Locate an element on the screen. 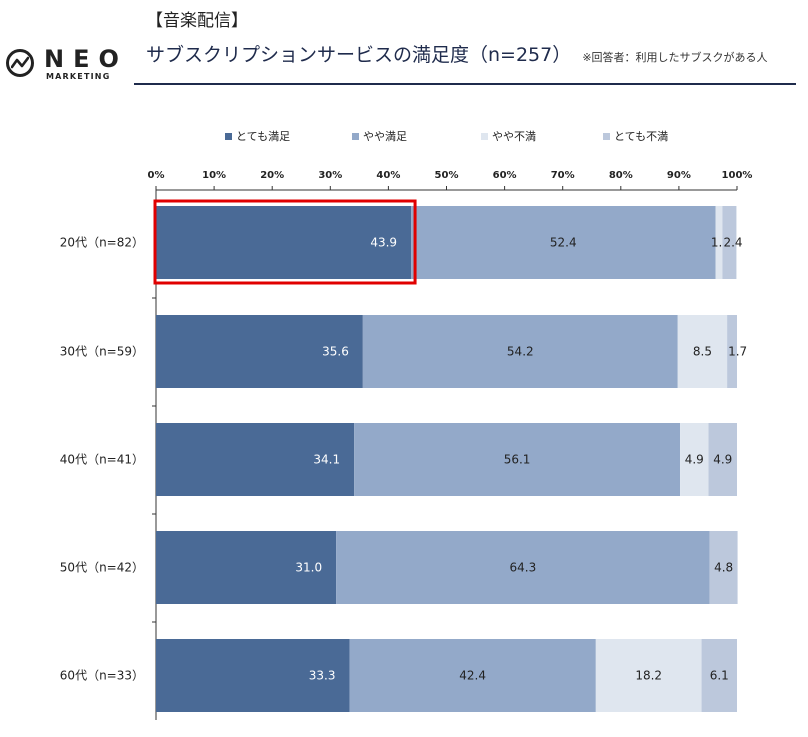  chart-title: サブスクリプションサービスの満足度（n=257） is located at coordinates (359, 55).